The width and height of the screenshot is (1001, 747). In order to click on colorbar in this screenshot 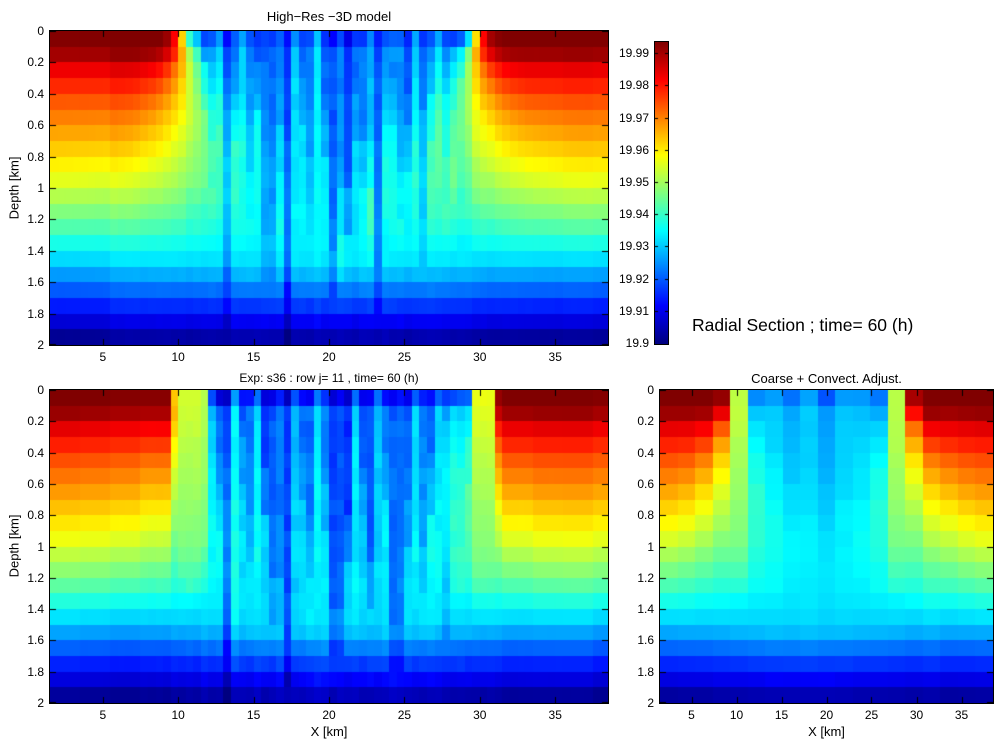, I will do `click(661, 193)`.